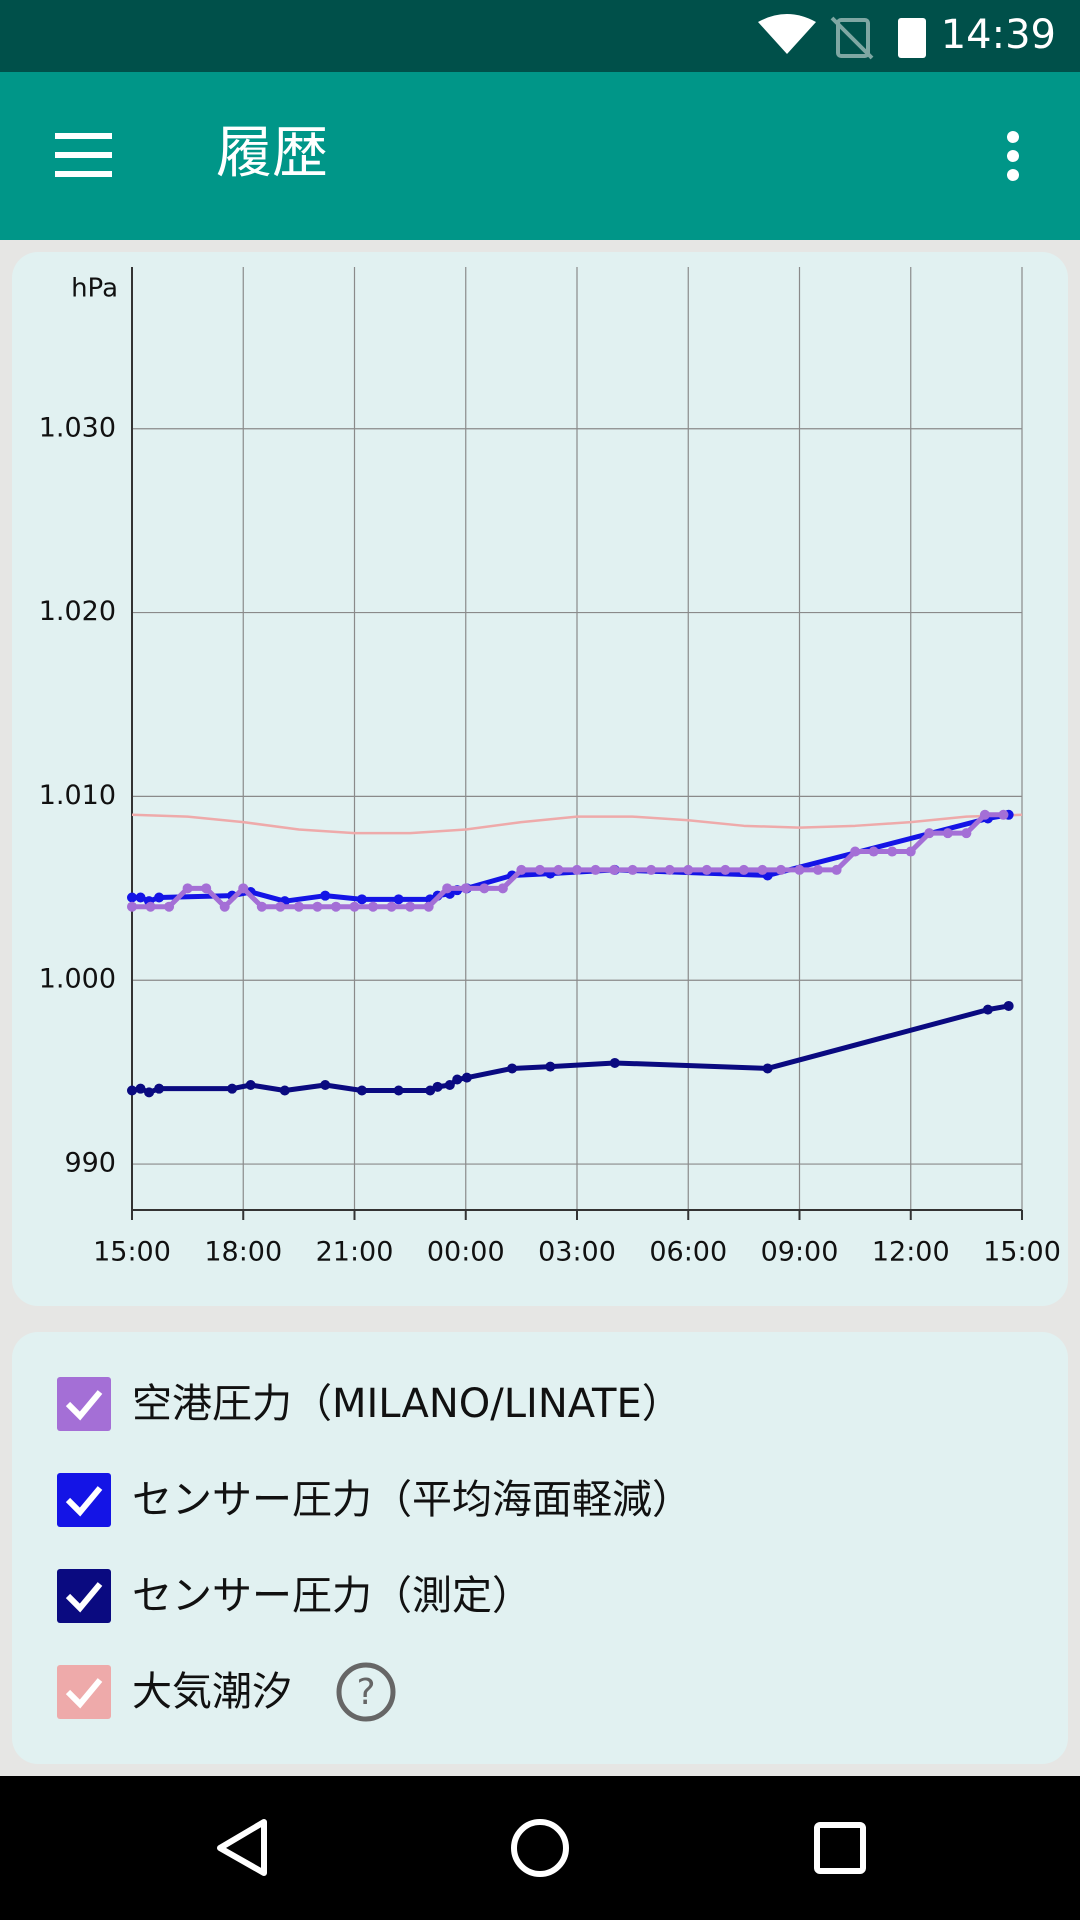 Image resolution: width=1080 pixels, height=1920 pixels. I want to click on sim-icon, so click(853, 38).